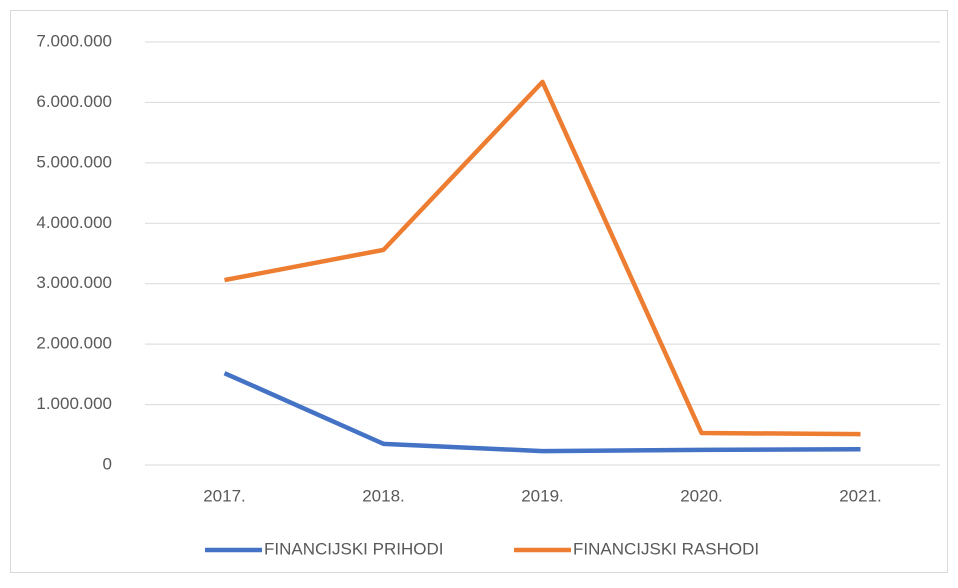 The image size is (958, 588). Describe the element at coordinates (74, 161) in the screenshot. I see `y-tick-label: 5.000.000` at that location.